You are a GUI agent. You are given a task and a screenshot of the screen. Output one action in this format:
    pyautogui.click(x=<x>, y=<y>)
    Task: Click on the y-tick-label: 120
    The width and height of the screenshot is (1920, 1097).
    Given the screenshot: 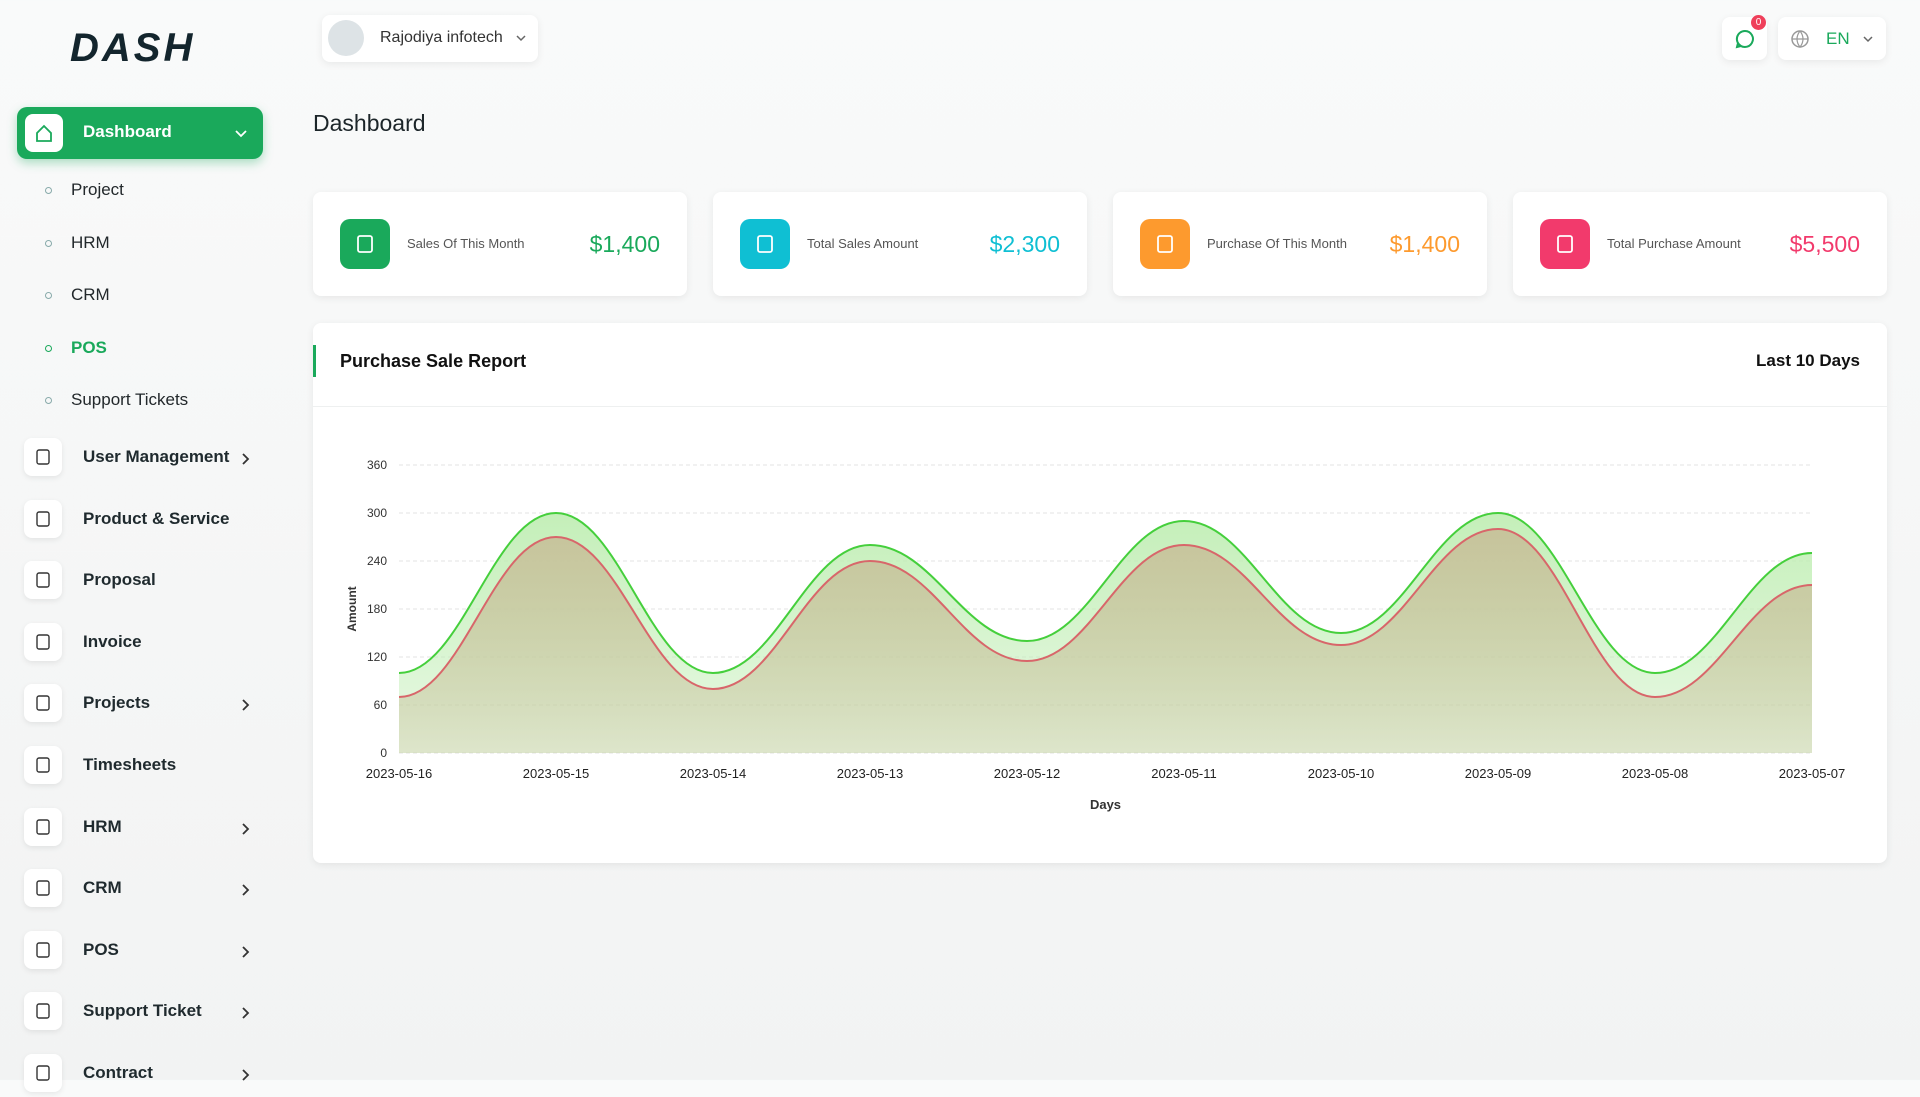 What is the action you would take?
    pyautogui.click(x=377, y=657)
    